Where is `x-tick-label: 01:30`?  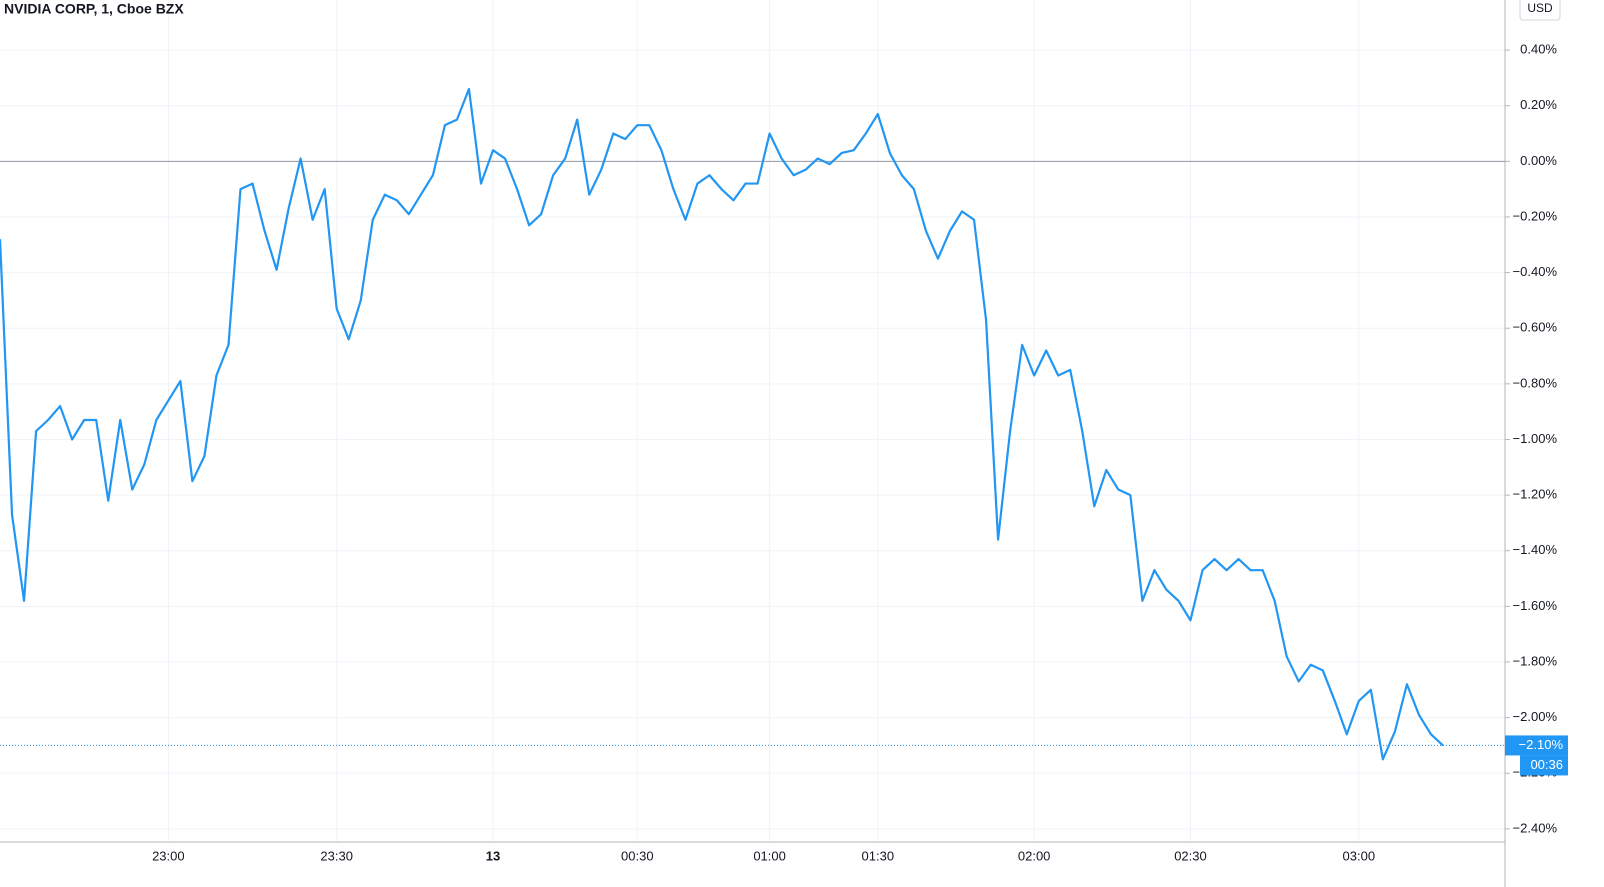
x-tick-label: 01:30 is located at coordinates (878, 855).